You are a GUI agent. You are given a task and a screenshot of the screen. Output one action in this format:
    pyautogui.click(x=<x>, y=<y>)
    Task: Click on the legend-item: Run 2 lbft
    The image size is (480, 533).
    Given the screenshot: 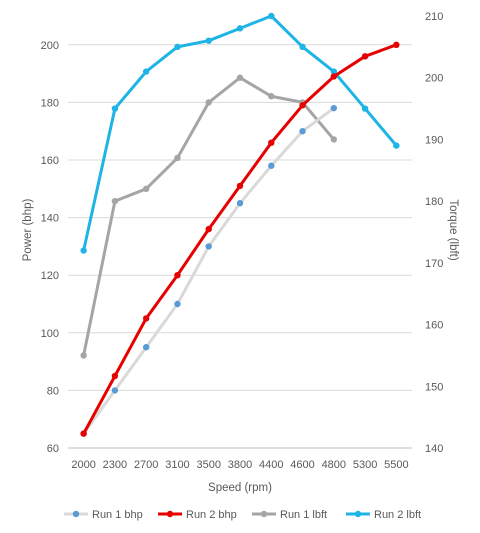 What is the action you would take?
    pyautogui.click(x=383, y=515)
    